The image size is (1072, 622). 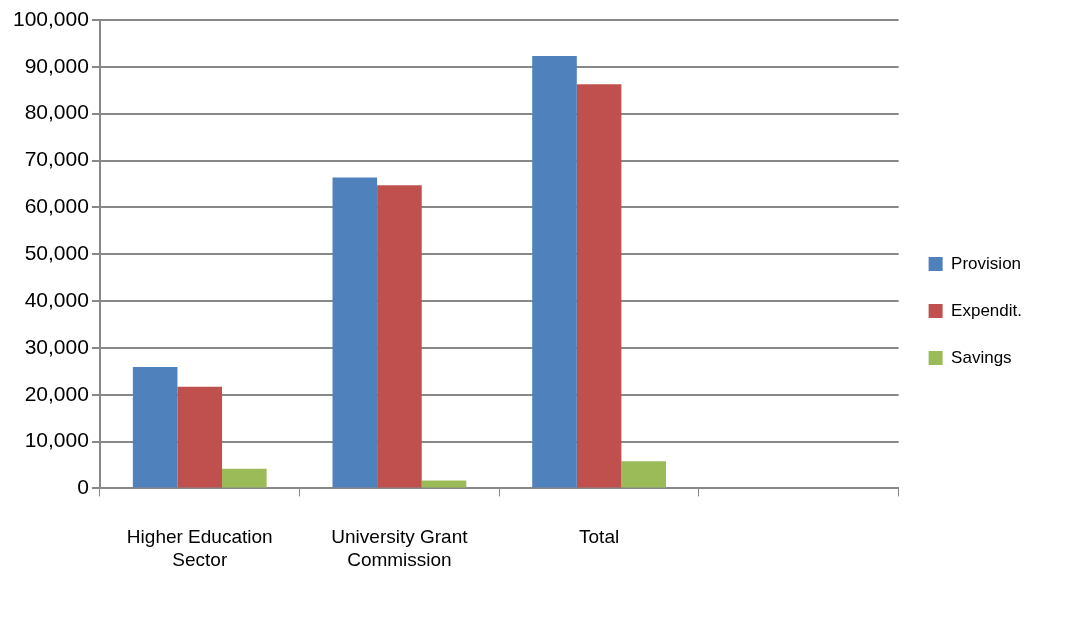 What do you see at coordinates (199, 548) in the screenshot?
I see `x-tick-label: Higher Education Sector` at bounding box center [199, 548].